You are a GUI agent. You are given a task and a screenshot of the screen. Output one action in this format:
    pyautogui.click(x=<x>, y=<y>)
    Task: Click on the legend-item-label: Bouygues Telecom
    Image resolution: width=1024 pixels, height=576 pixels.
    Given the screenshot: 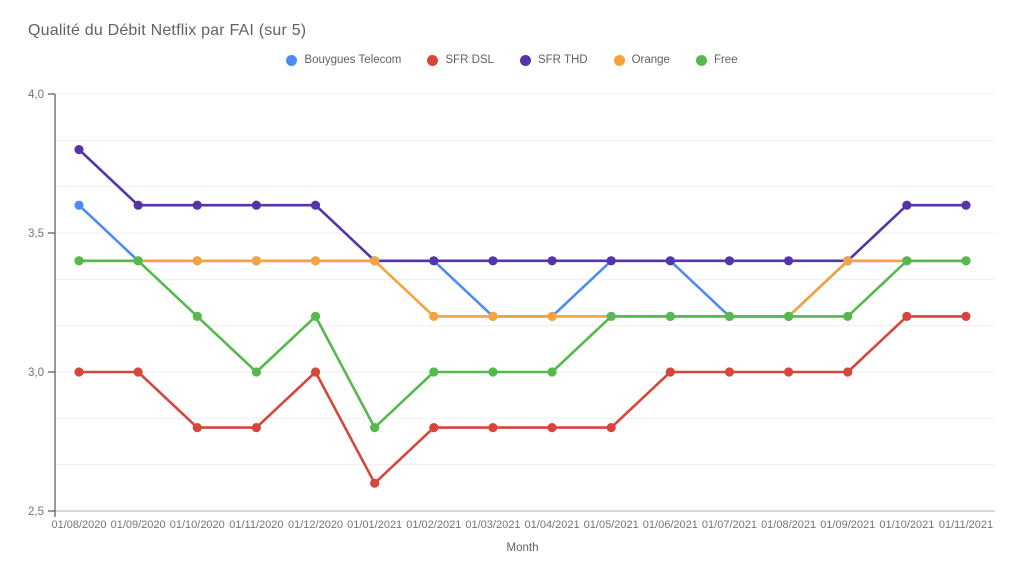 What is the action you would take?
    pyautogui.click(x=353, y=60)
    